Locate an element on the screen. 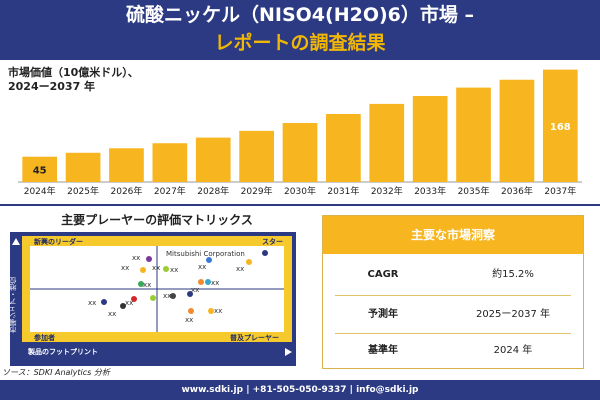 The height and width of the screenshot is (400, 600). source-note: ソース：SDKI Analytics 分析 is located at coordinates (56, 372).